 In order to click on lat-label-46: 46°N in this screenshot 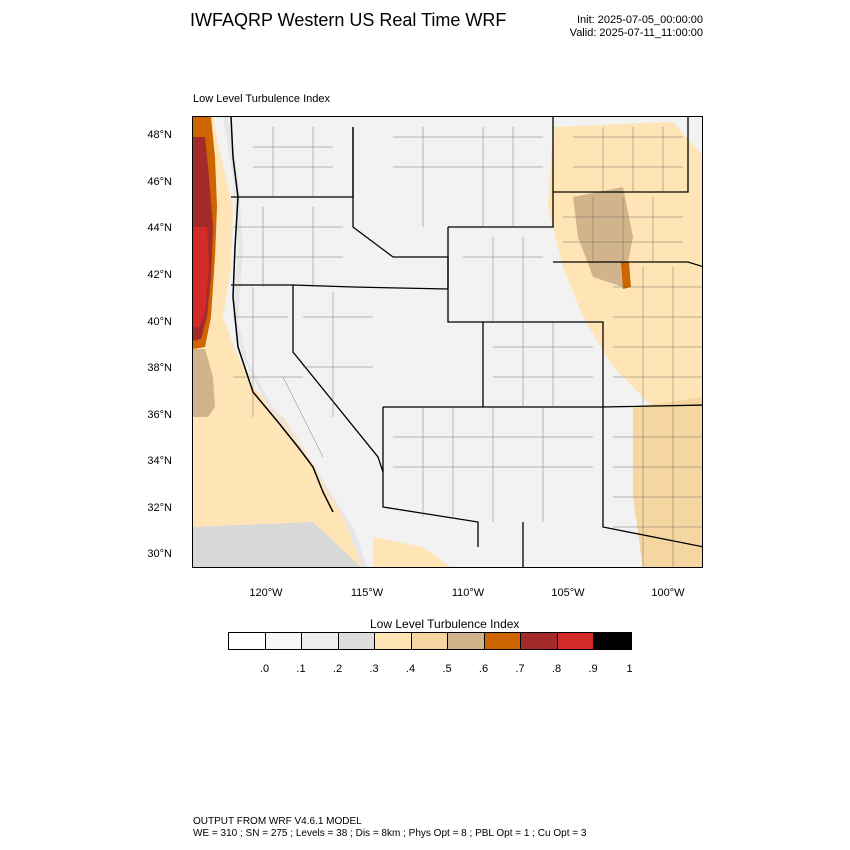, I will do `click(159, 182)`.